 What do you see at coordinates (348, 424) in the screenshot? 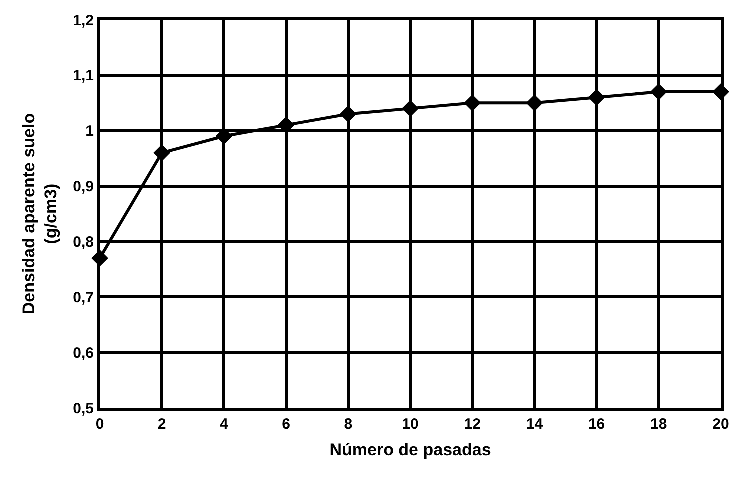
I see `x-tick-label: 8` at bounding box center [348, 424].